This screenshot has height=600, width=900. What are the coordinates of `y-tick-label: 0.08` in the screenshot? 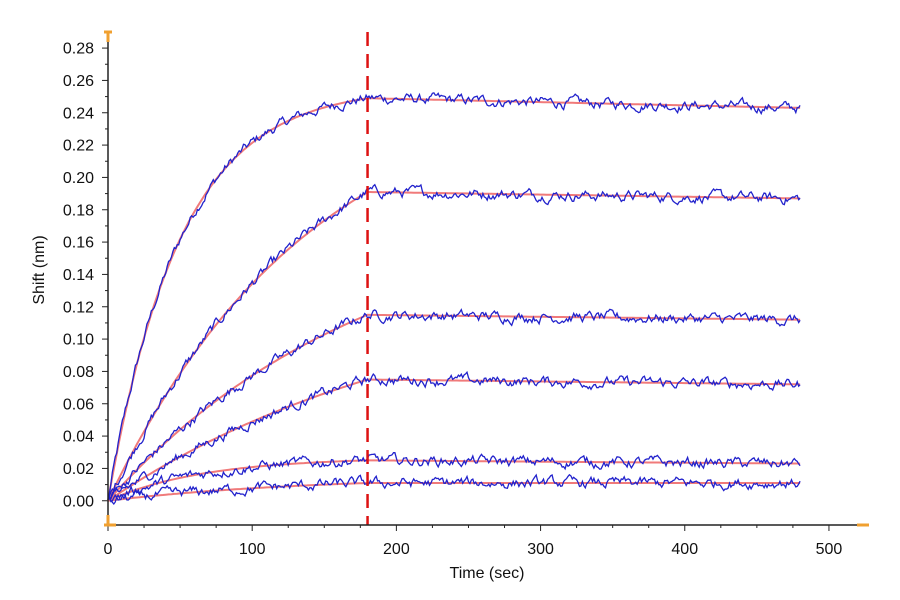 It's located at (78, 372).